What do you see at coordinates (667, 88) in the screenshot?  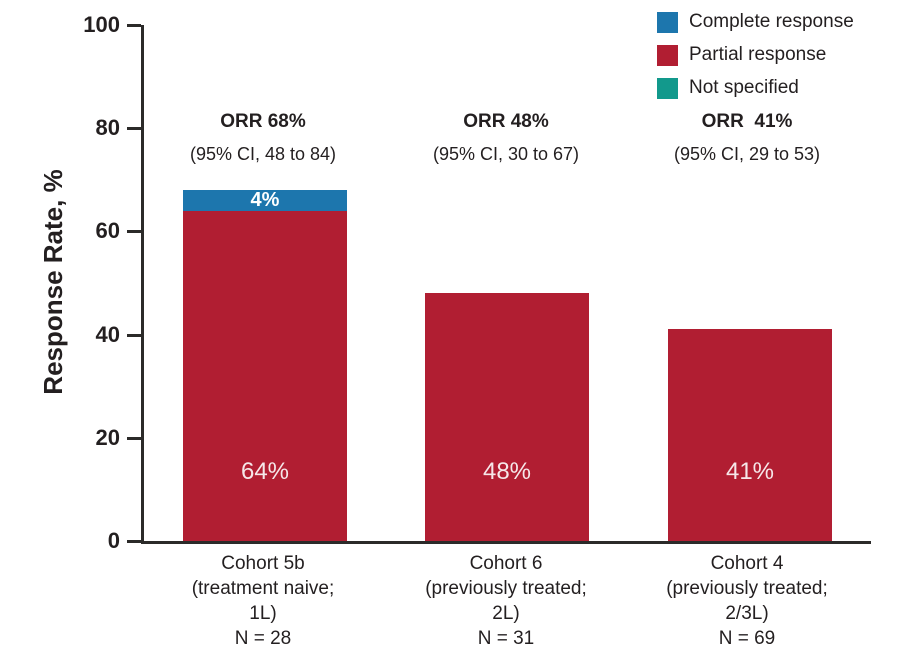 I see `not-specified-swatch-icon` at bounding box center [667, 88].